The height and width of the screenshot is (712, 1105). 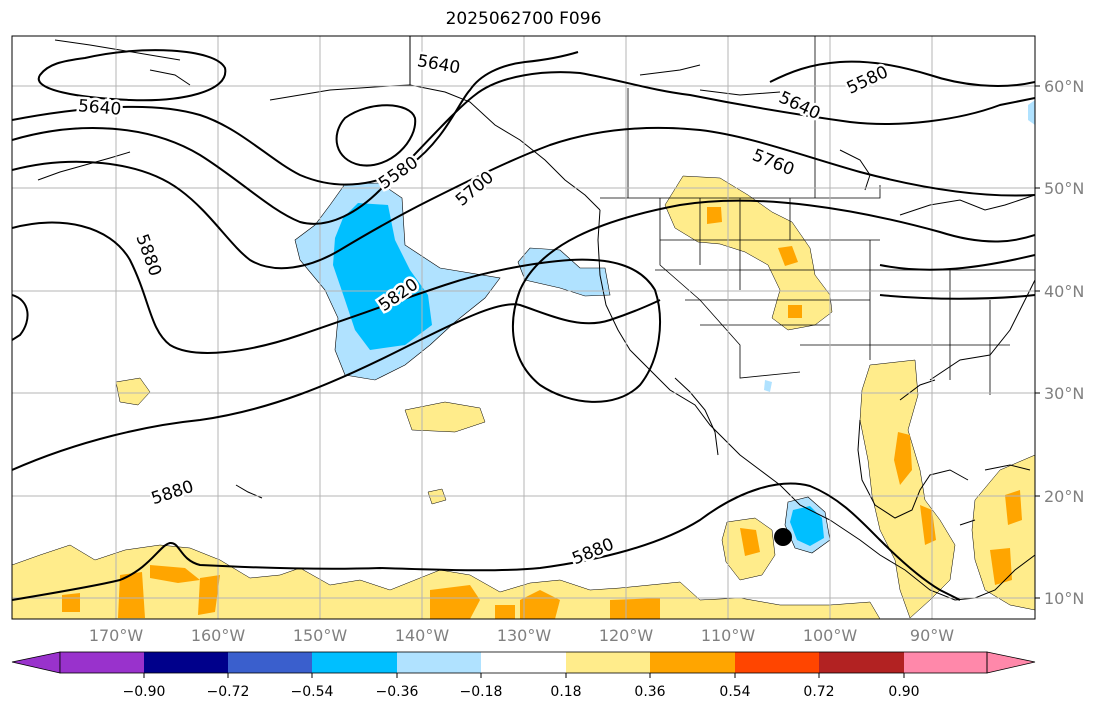 I want to click on lat-label: 50°N, so click(x=1064, y=188).